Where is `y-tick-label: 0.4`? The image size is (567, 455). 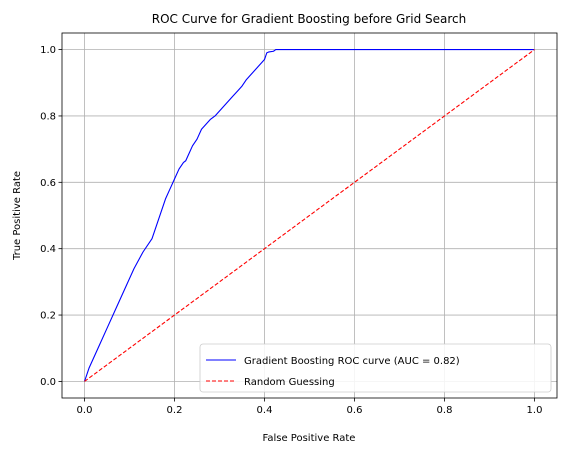
y-tick-label: 0.4 is located at coordinates (48, 249).